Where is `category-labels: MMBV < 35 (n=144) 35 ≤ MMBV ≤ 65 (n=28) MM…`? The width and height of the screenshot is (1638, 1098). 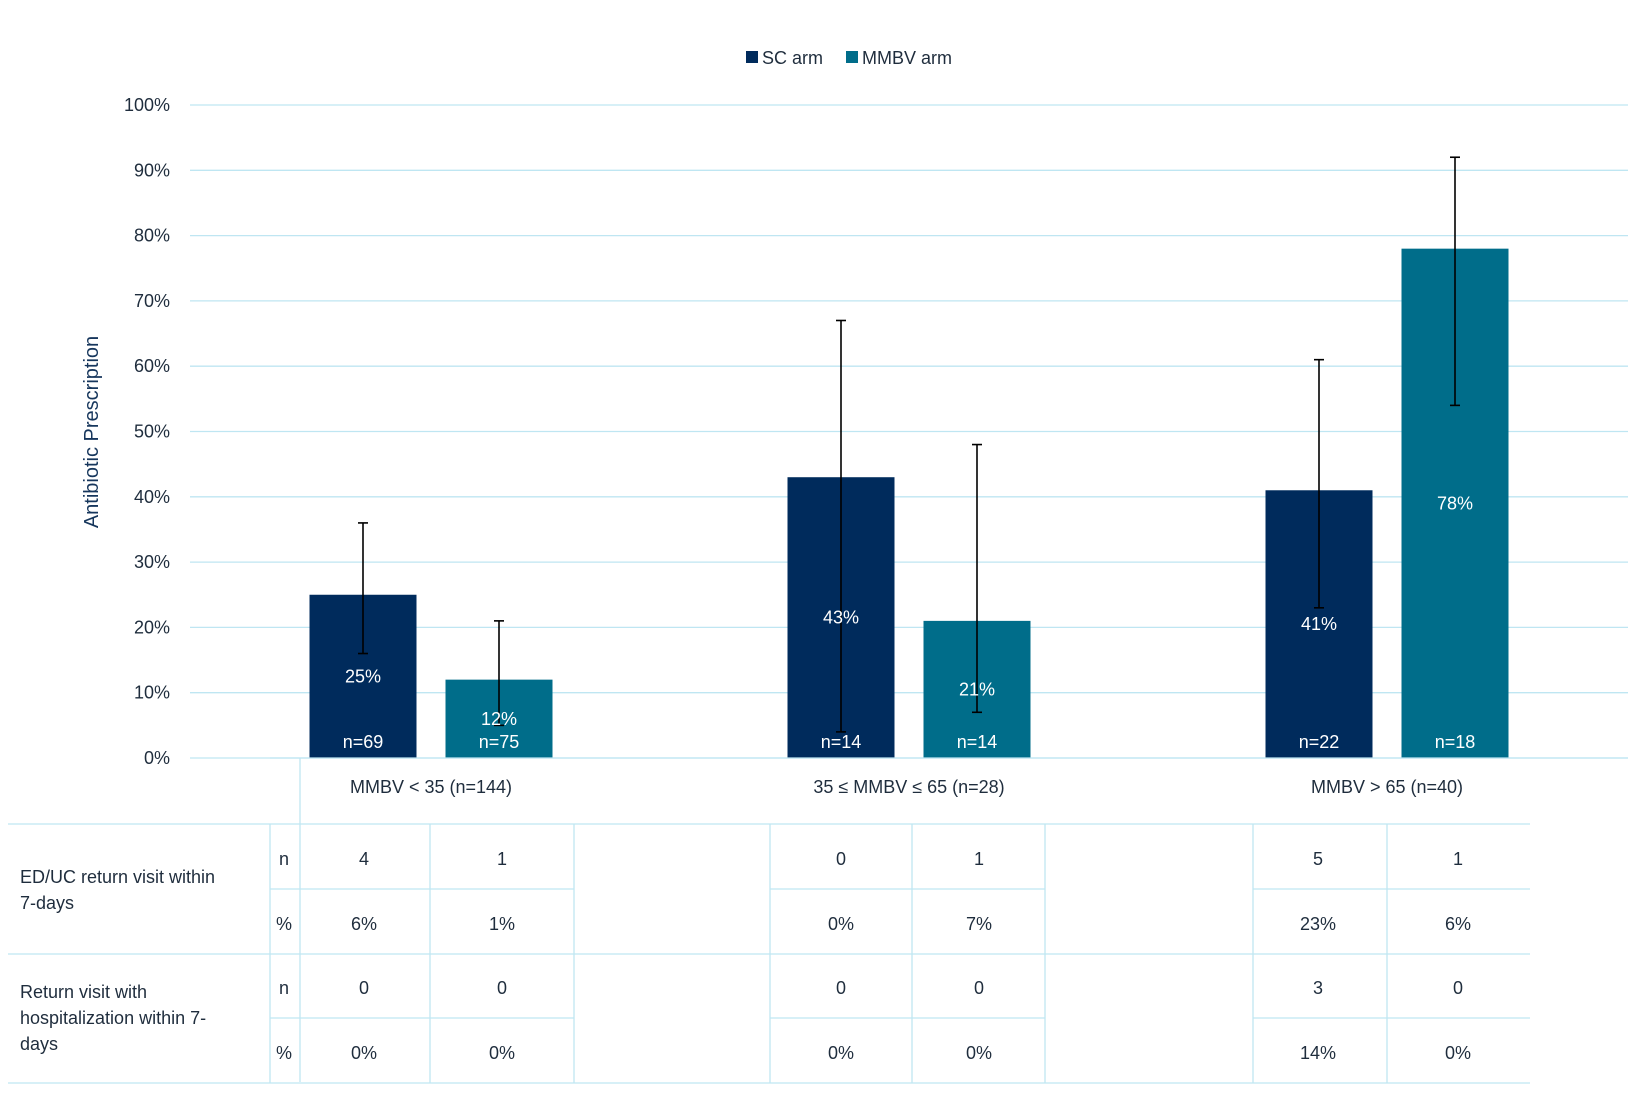
category-labels: MMBV < 35 (n=144) 35 ≤ MMBV ≤ 65 (n=28) MM… is located at coordinates (906, 787).